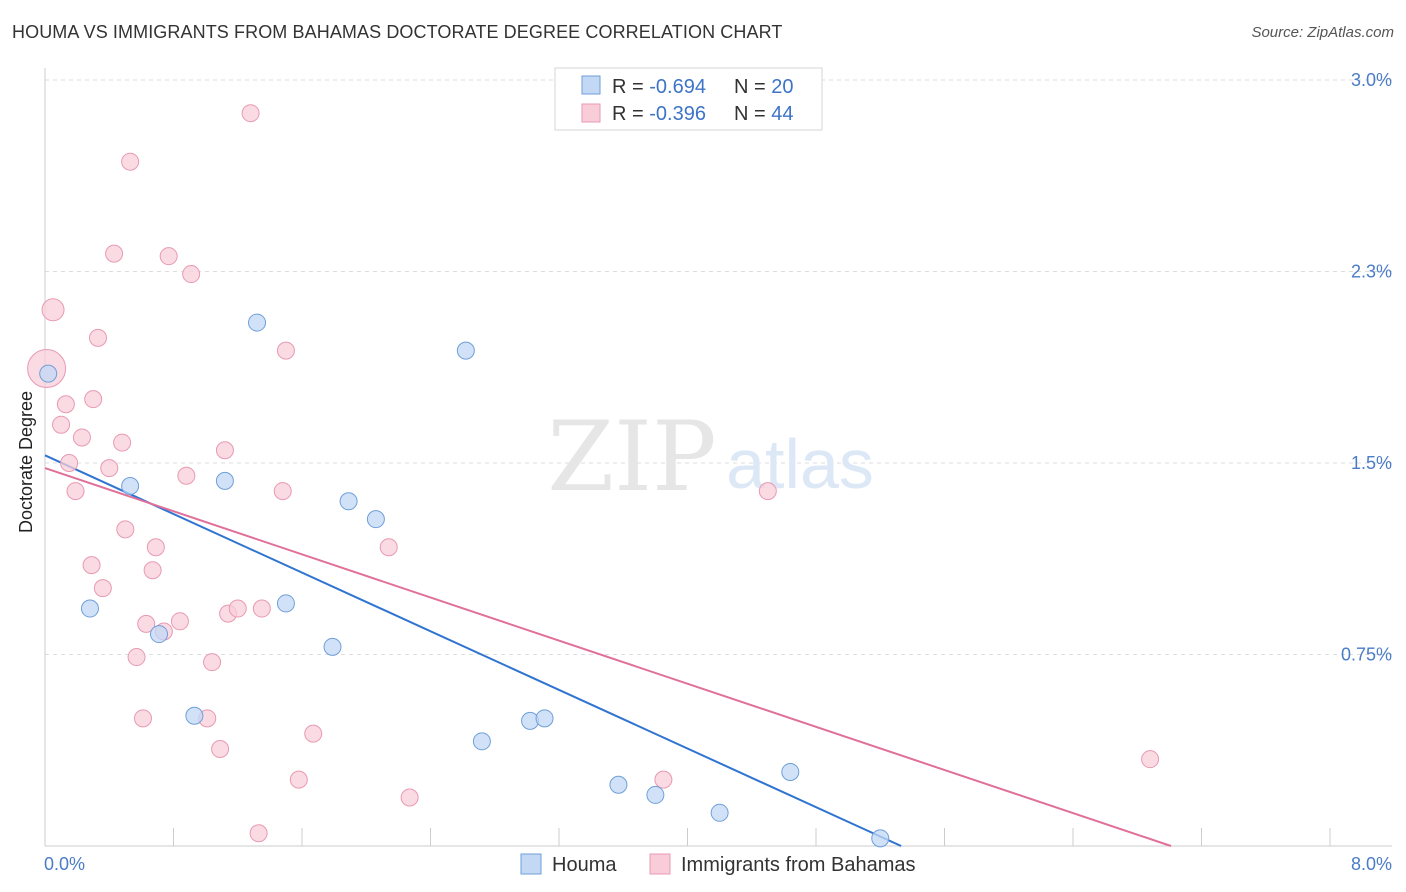 This screenshot has height=892, width=1406. What do you see at coordinates (782, 114) in the screenshot?
I see `bahamas-n-value: 44` at bounding box center [782, 114].